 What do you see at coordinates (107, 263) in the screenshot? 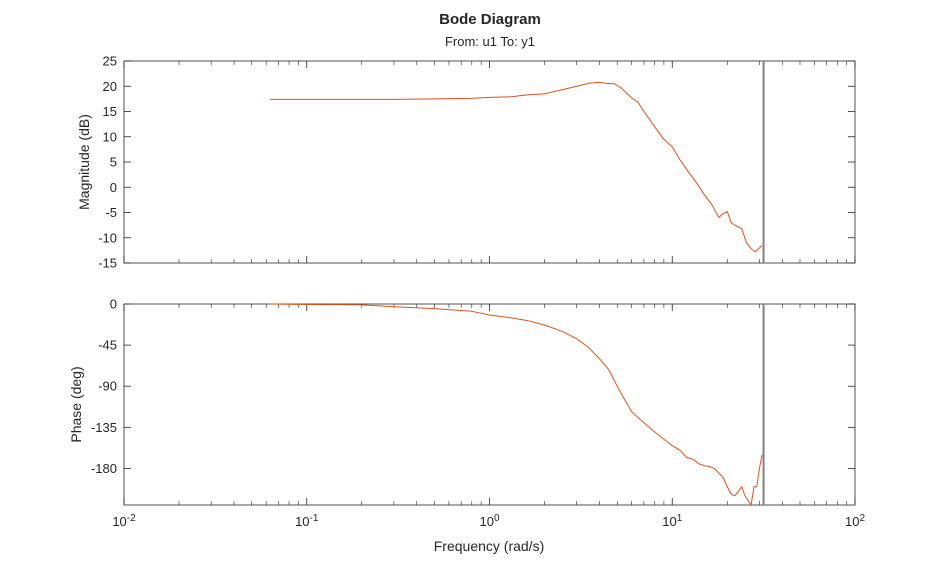
I see `y-tick-label: -15` at bounding box center [107, 263].